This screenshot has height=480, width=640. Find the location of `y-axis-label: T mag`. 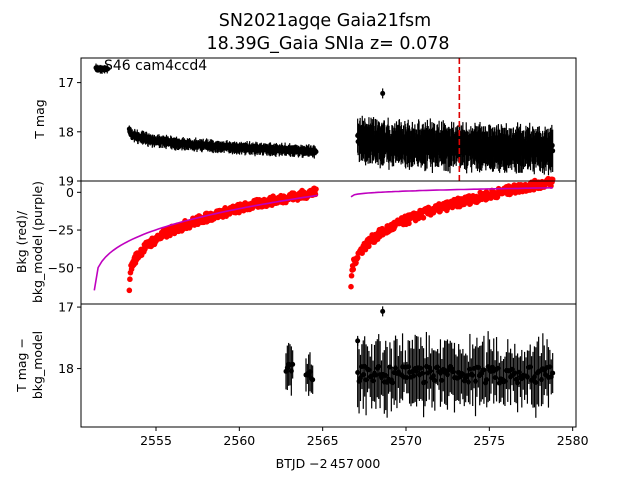

y-axis-label: T mag is located at coordinates (39, 119).